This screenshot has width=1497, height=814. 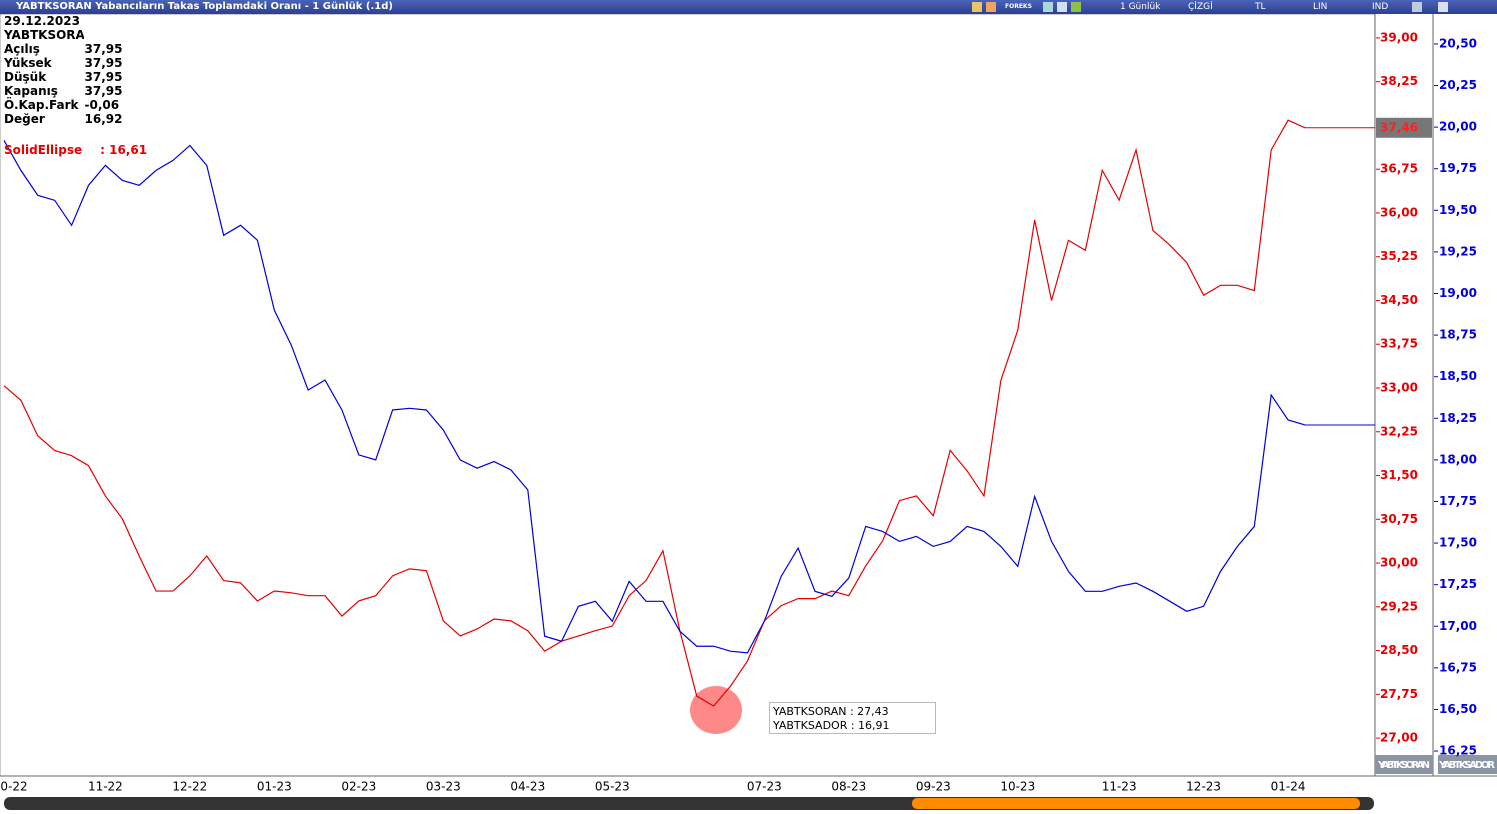 What do you see at coordinates (43, 150) in the screenshot?
I see `drawing-name: SolidEllipse` at bounding box center [43, 150].